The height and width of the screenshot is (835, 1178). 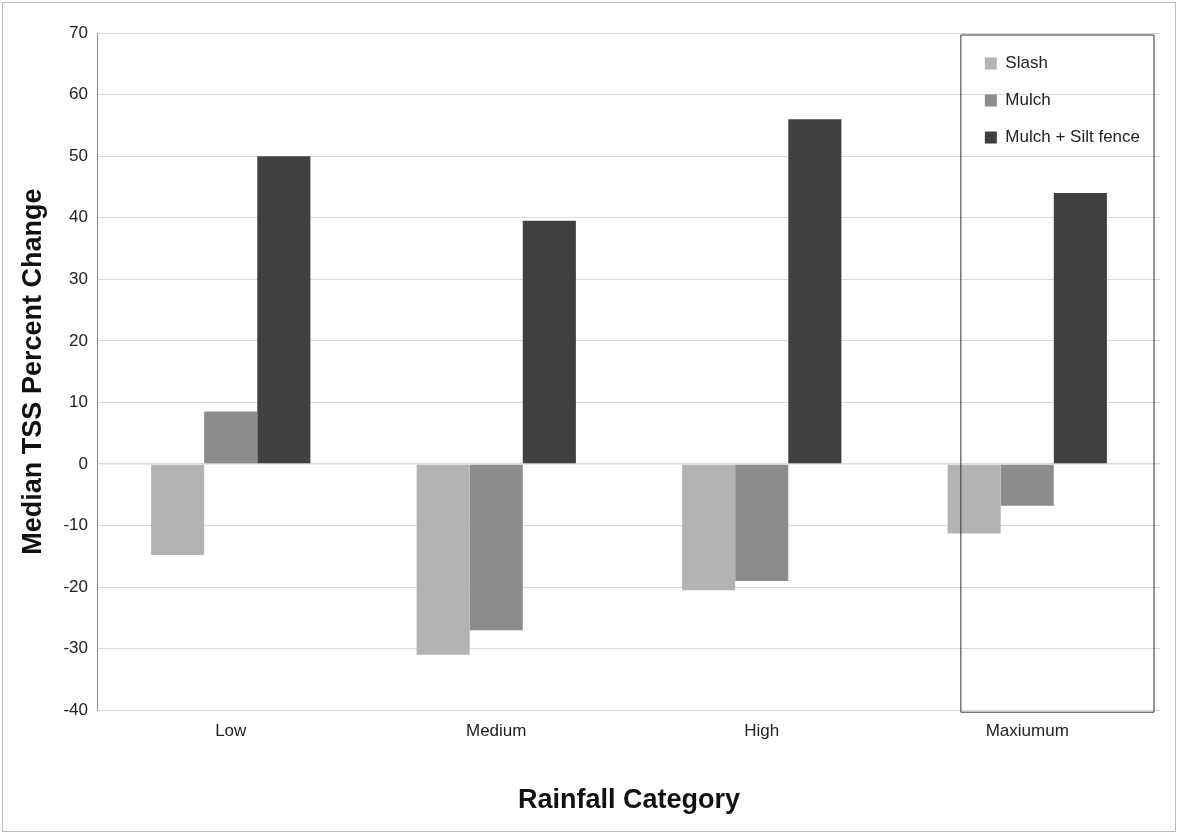 What do you see at coordinates (75, 648) in the screenshot?
I see `y-tick-label: -30` at bounding box center [75, 648].